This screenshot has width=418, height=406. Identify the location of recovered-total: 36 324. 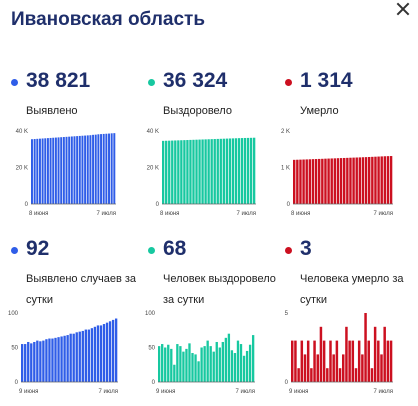
(195, 80).